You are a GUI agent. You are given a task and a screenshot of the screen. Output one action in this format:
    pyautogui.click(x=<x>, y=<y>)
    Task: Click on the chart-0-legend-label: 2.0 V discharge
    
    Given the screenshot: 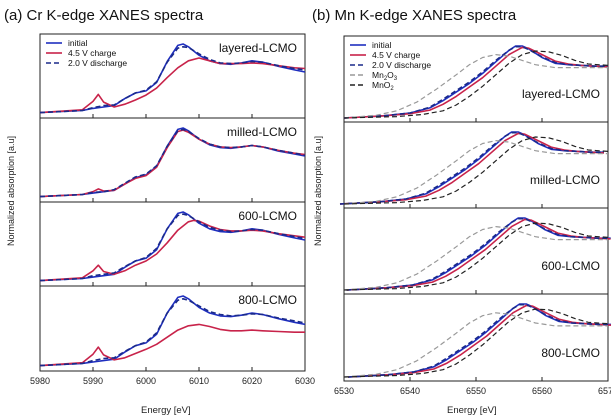 What is the action you would take?
    pyautogui.click(x=97, y=63)
    